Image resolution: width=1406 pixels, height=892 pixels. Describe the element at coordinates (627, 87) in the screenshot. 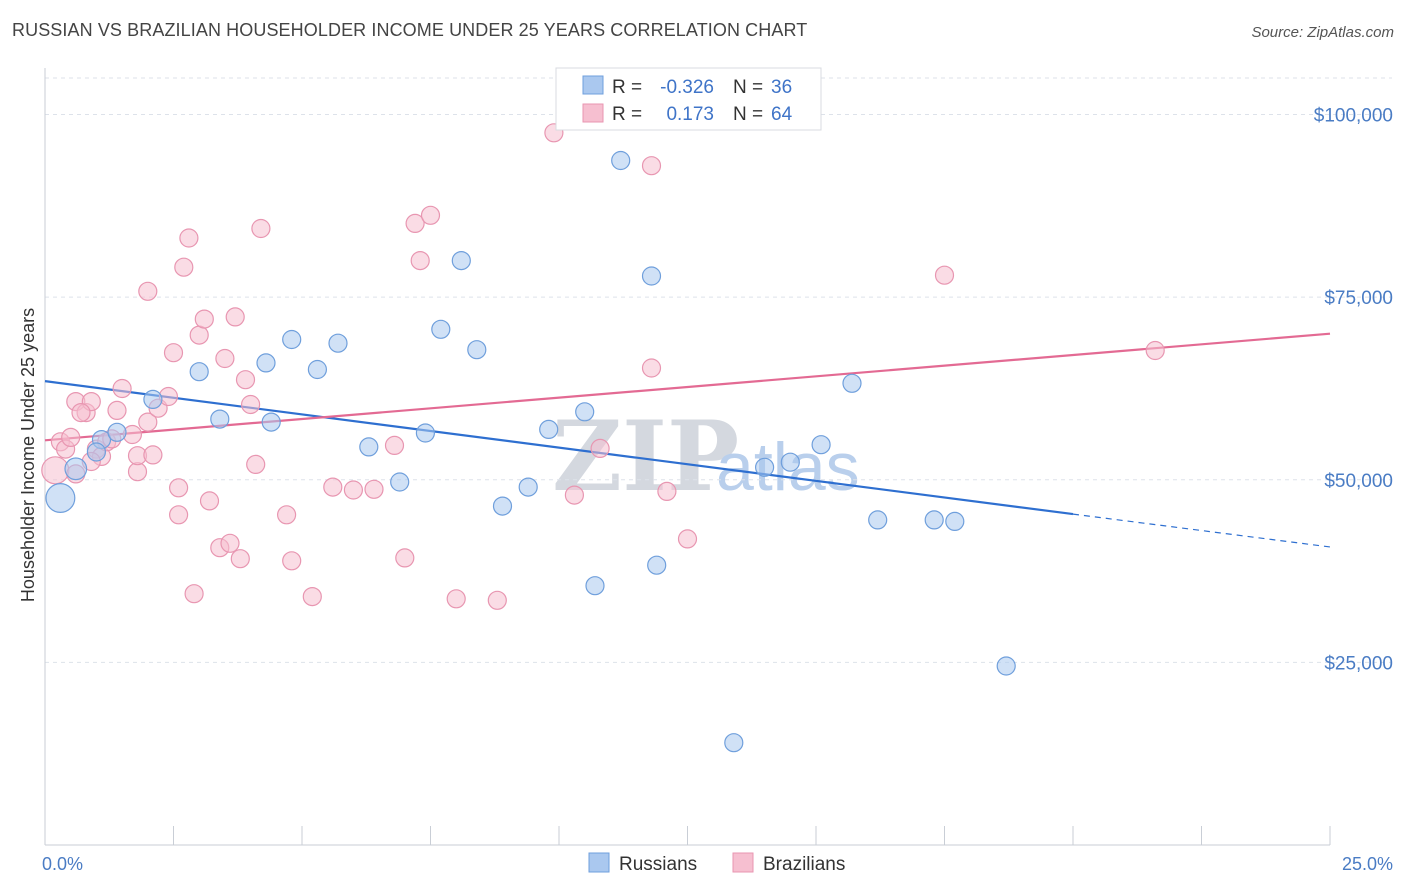

I see `legend-r-label-1: R =` at that location.